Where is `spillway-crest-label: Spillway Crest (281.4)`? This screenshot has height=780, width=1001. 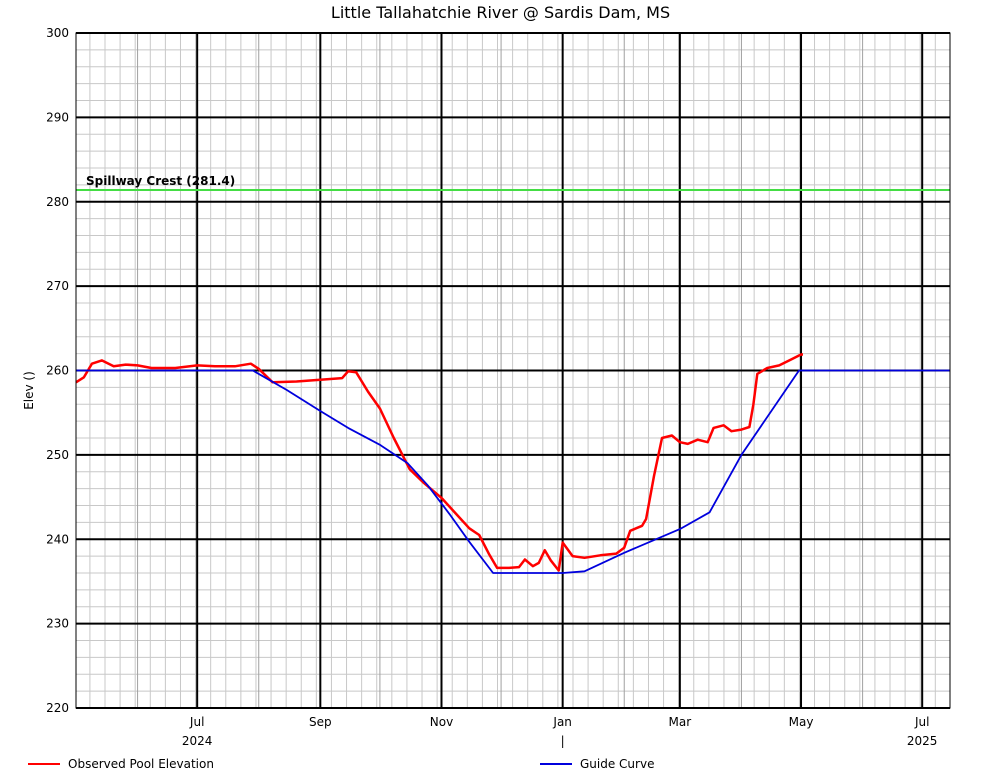 spillway-crest-label: Spillway Crest (281.4) is located at coordinates (160, 181).